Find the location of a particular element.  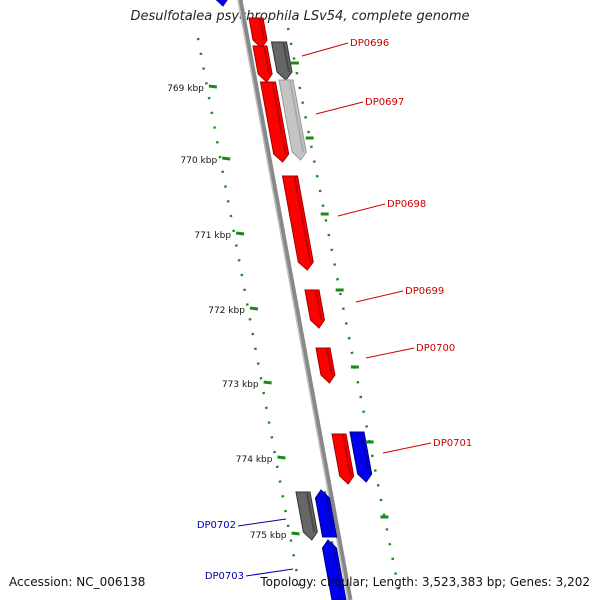

gene-label-text: DP0700 is located at coordinates (435, 348).